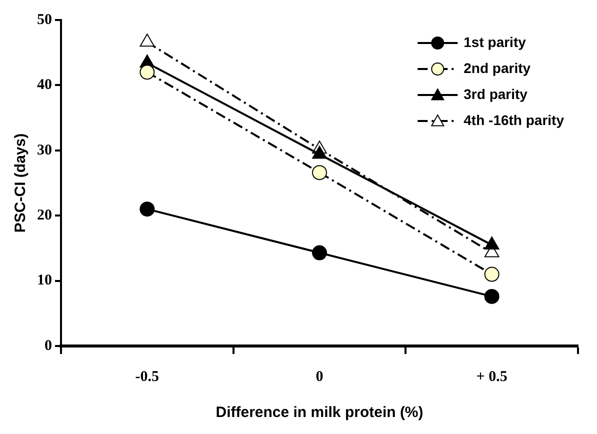  Describe the element at coordinates (320, 376) in the screenshot. I see `x-tick-label: 0` at that location.